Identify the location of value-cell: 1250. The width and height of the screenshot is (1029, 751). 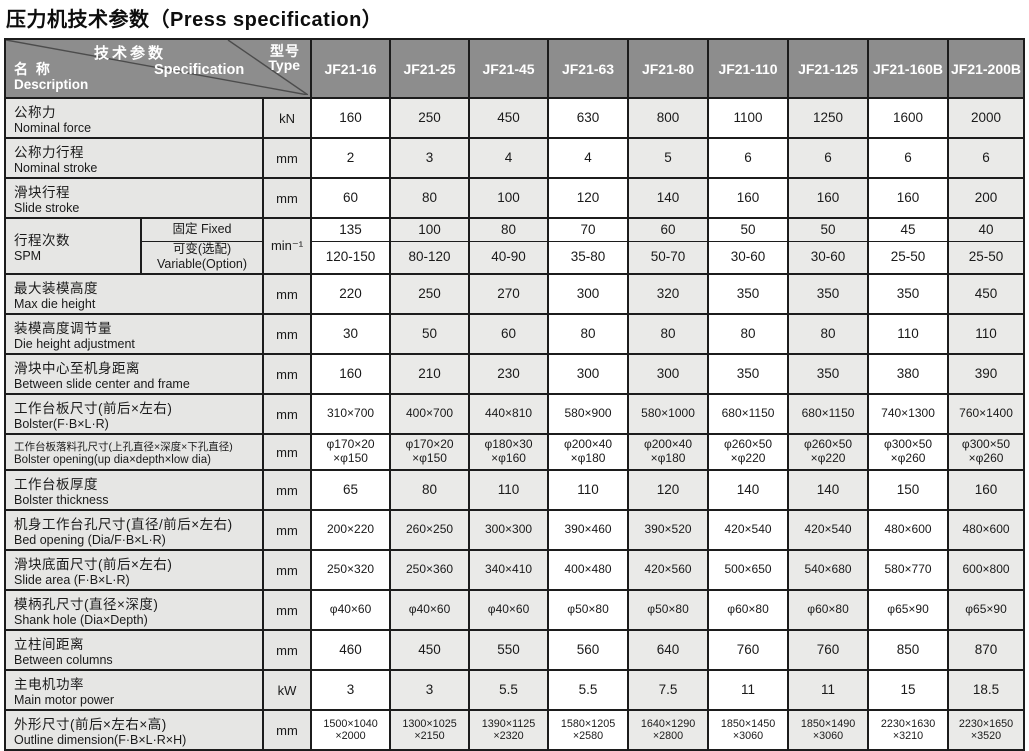
(828, 118).